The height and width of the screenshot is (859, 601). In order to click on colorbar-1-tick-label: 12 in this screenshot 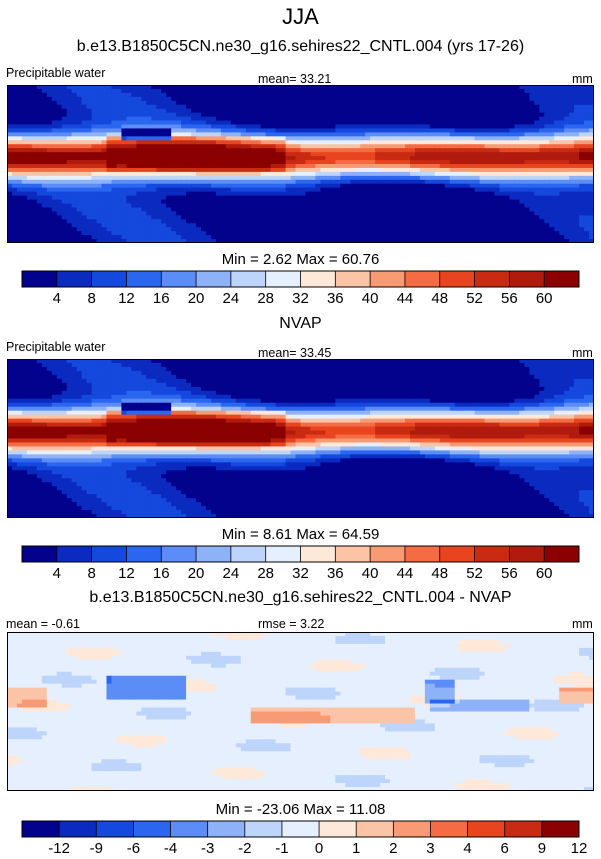, I will do `click(126, 298)`.